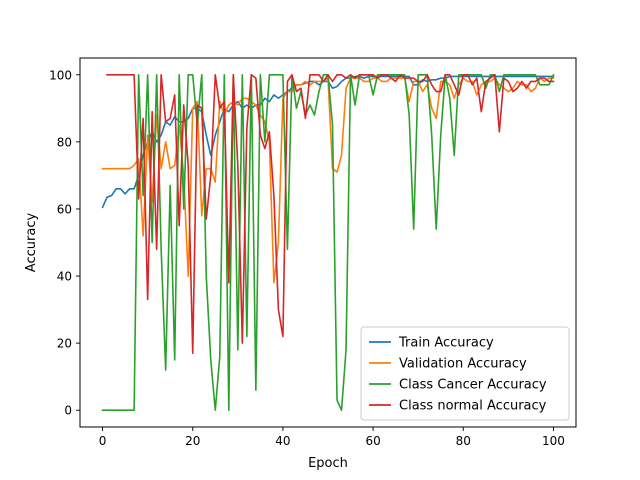 This screenshot has height=480, width=640. Describe the element at coordinates (68, 411) in the screenshot. I see `y-tick-label: 0` at that location.